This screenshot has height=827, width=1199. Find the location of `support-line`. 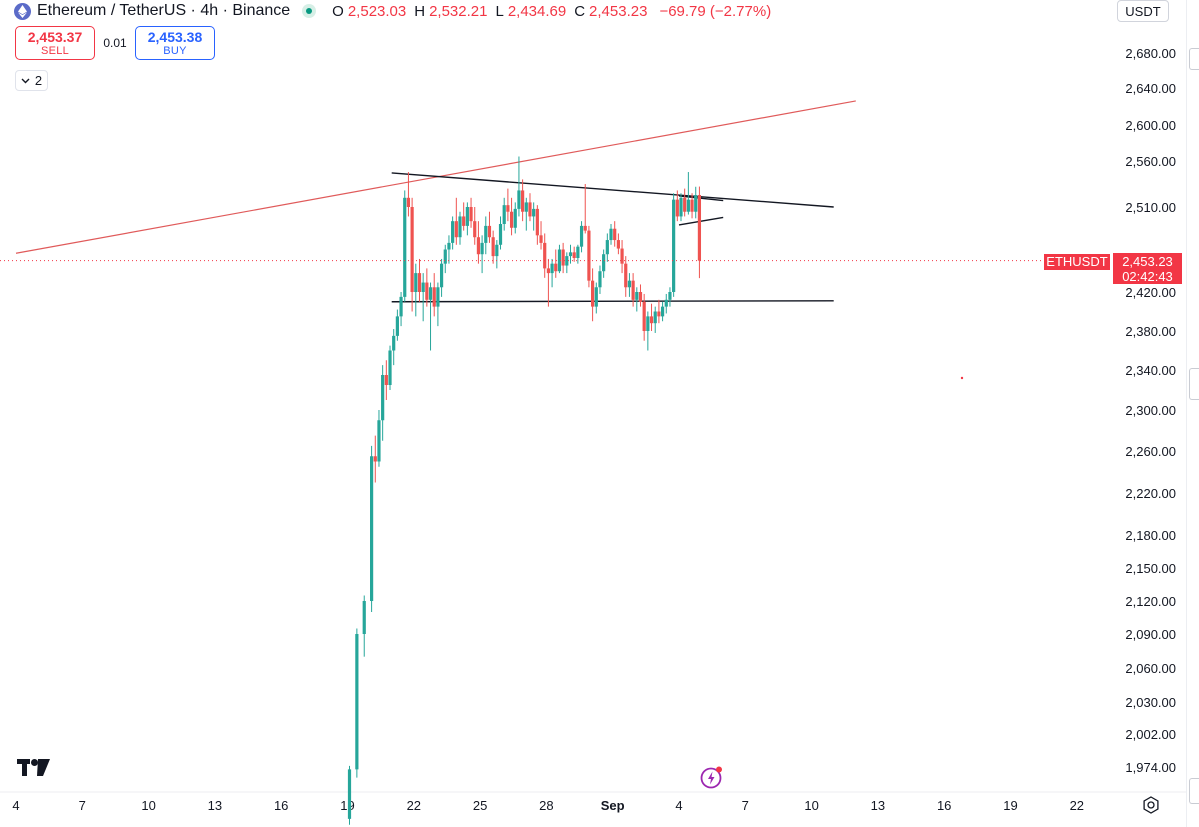

support-line is located at coordinates (612, 301).